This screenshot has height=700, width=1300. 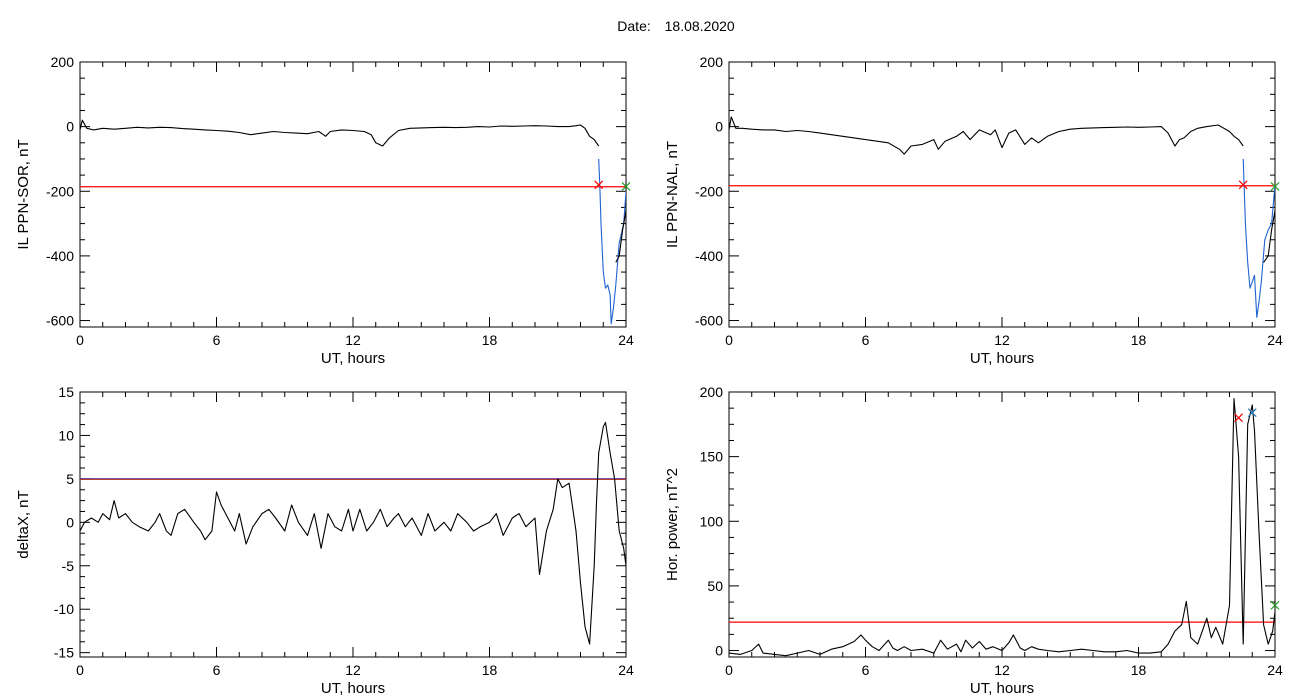 I want to click on y-tick-label: -15, so click(x=64, y=653).